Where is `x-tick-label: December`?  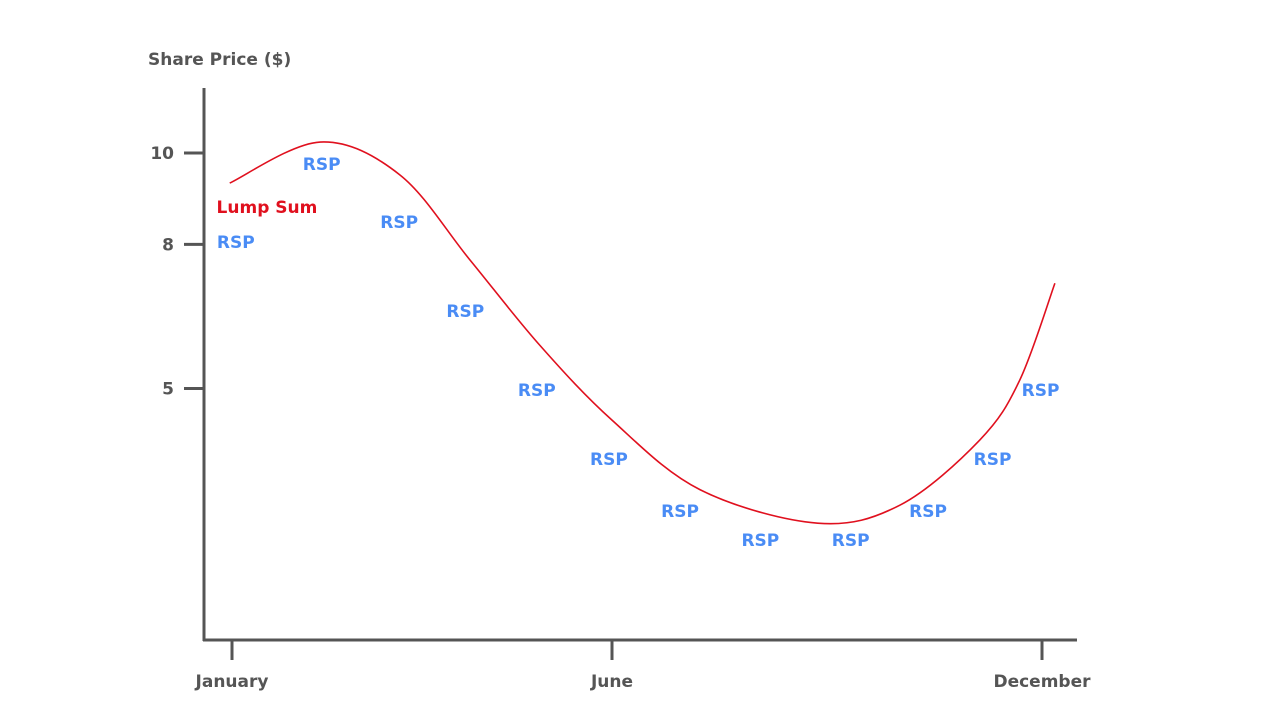
x-tick-label: December is located at coordinates (1042, 682).